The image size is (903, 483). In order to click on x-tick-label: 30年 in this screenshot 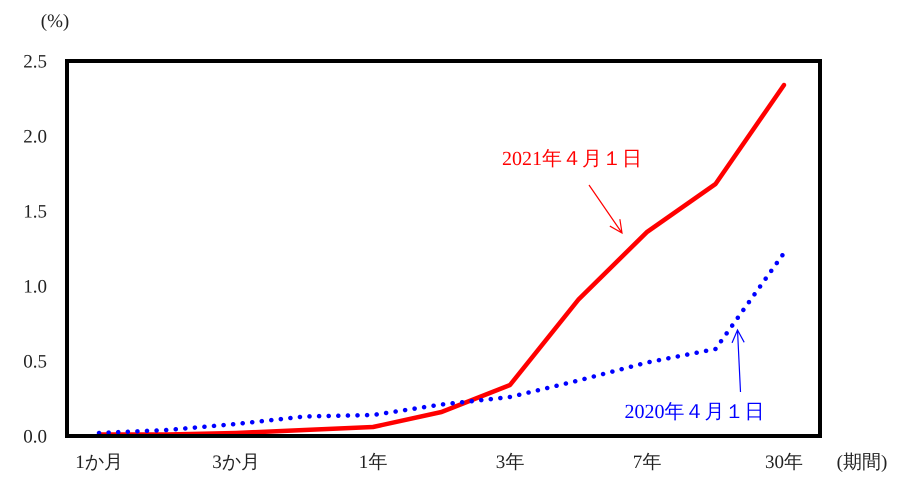, I will do `click(784, 462)`.